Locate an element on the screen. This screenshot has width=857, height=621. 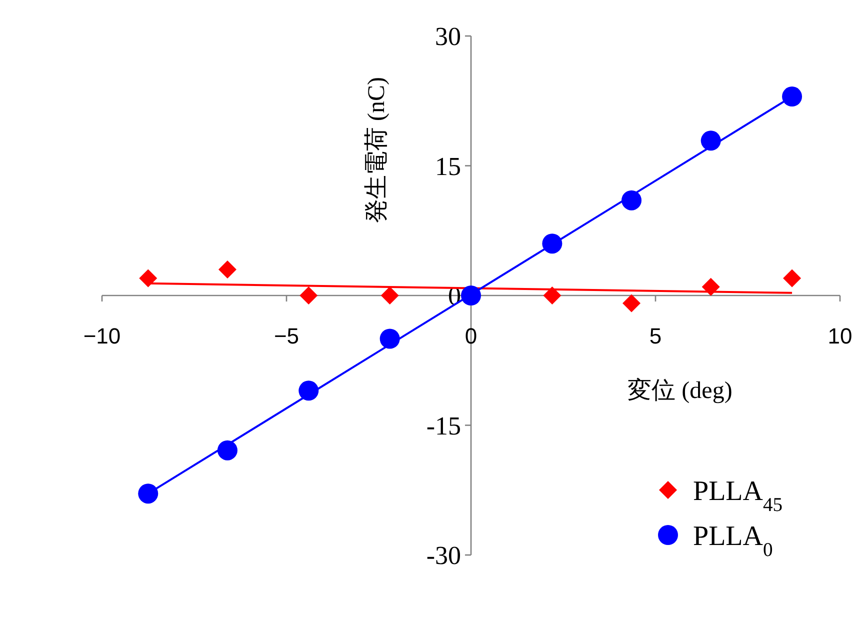
y-tick-label: 15 is located at coordinates (448, 166).